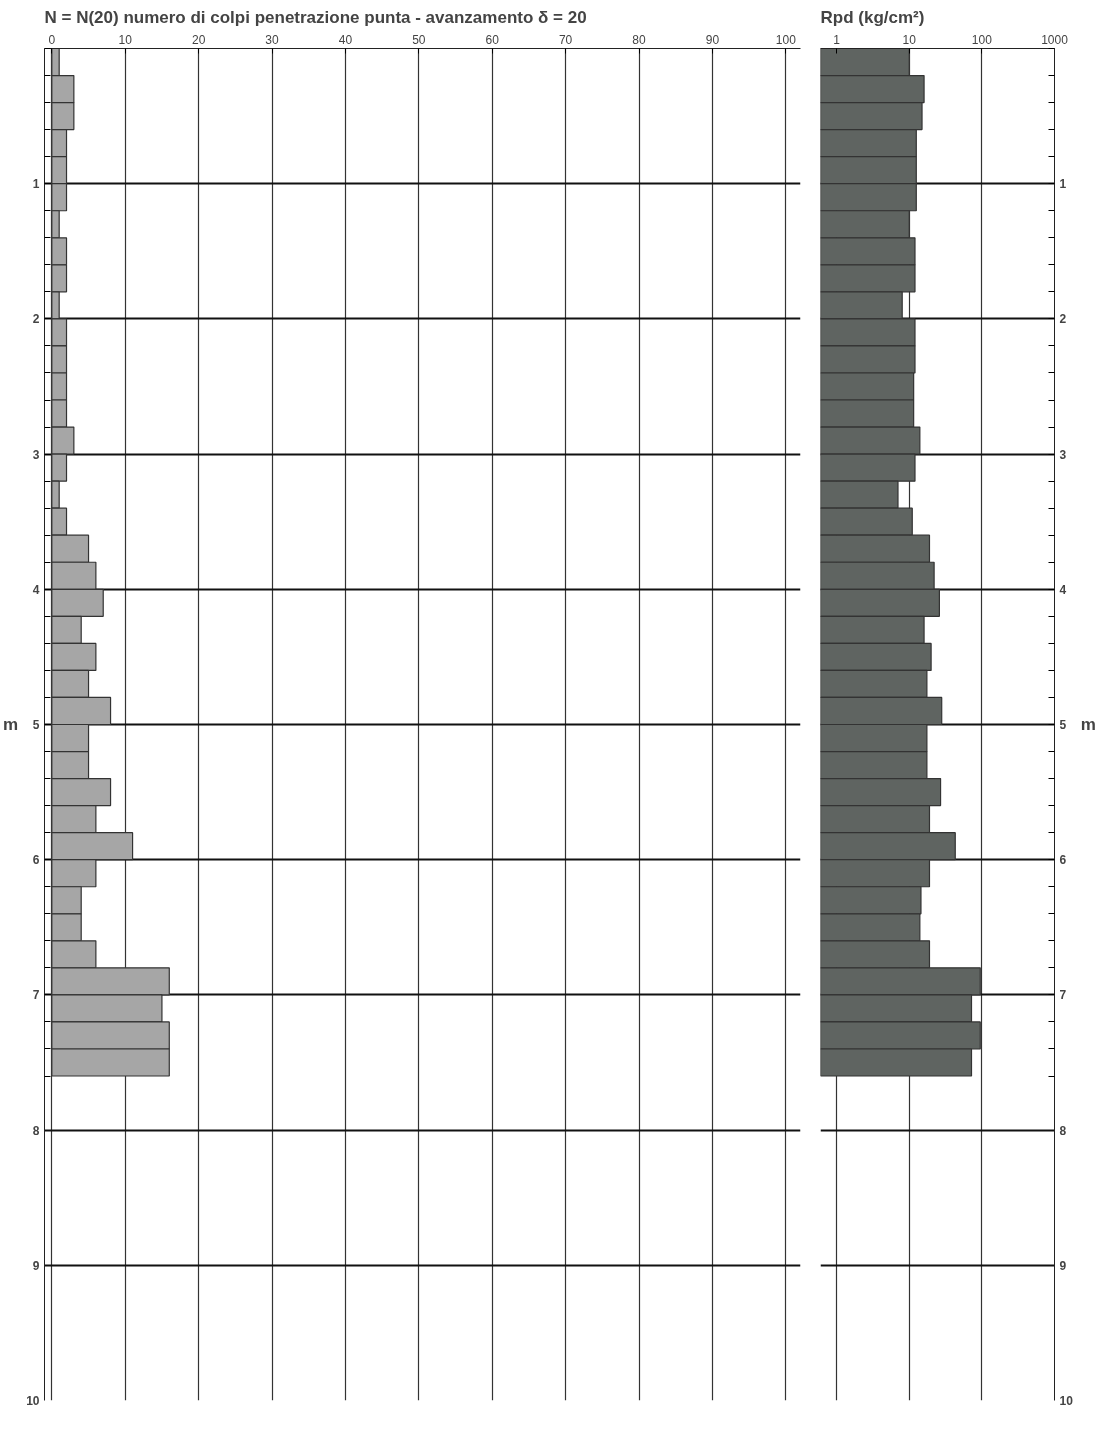  What do you see at coordinates (492, 39) in the screenshot?
I see `x-tick-label: 60` at bounding box center [492, 39].